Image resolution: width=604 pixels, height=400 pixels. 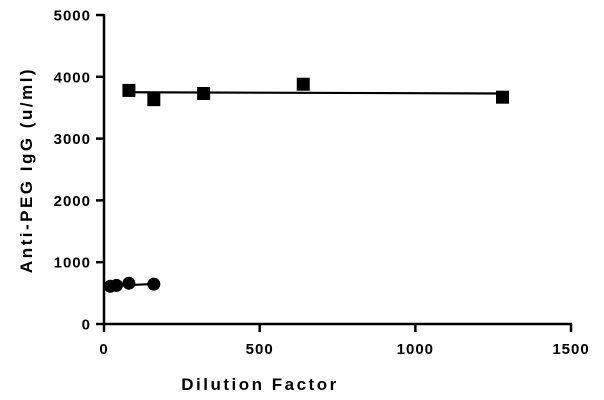 I want to click on y-tick-label: 5000, so click(x=72, y=16).